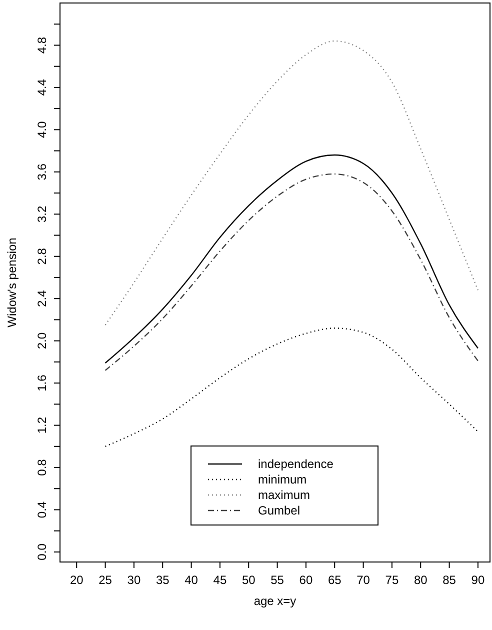 The width and height of the screenshot is (492, 630). Describe the element at coordinates (220, 580) in the screenshot. I see `x-tick-label: 45` at that location.